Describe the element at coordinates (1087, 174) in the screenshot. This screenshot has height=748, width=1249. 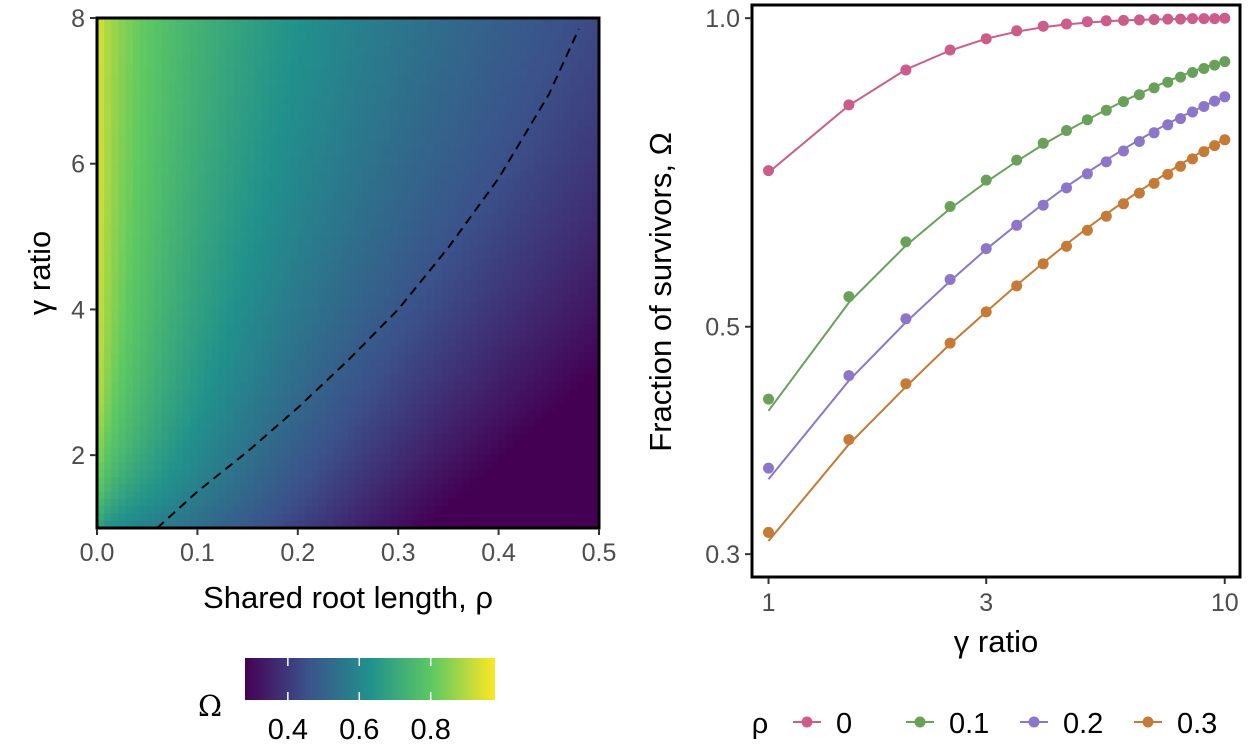
I see `data-point-rho-0.2` at that location.